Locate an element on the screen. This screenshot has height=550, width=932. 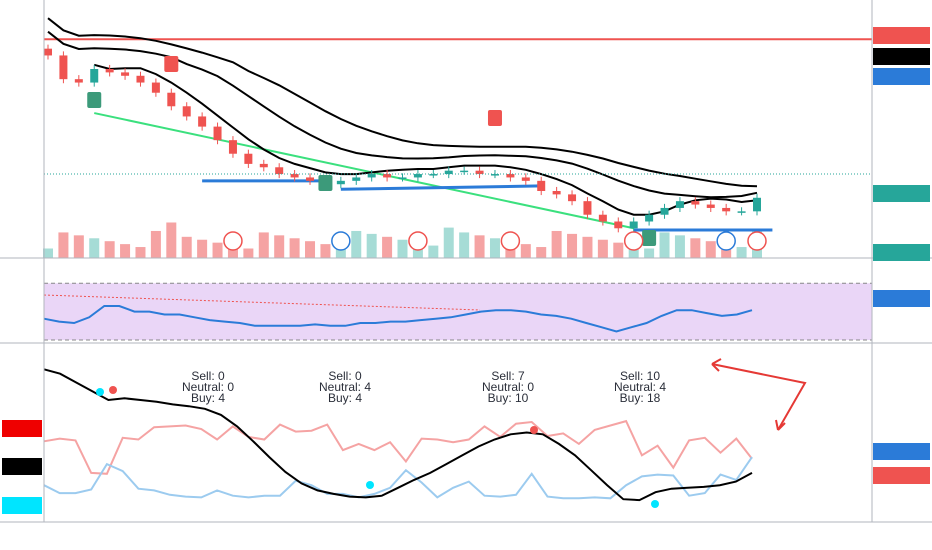
signal-summary-line: Sell: 7 is located at coordinates (508, 376).